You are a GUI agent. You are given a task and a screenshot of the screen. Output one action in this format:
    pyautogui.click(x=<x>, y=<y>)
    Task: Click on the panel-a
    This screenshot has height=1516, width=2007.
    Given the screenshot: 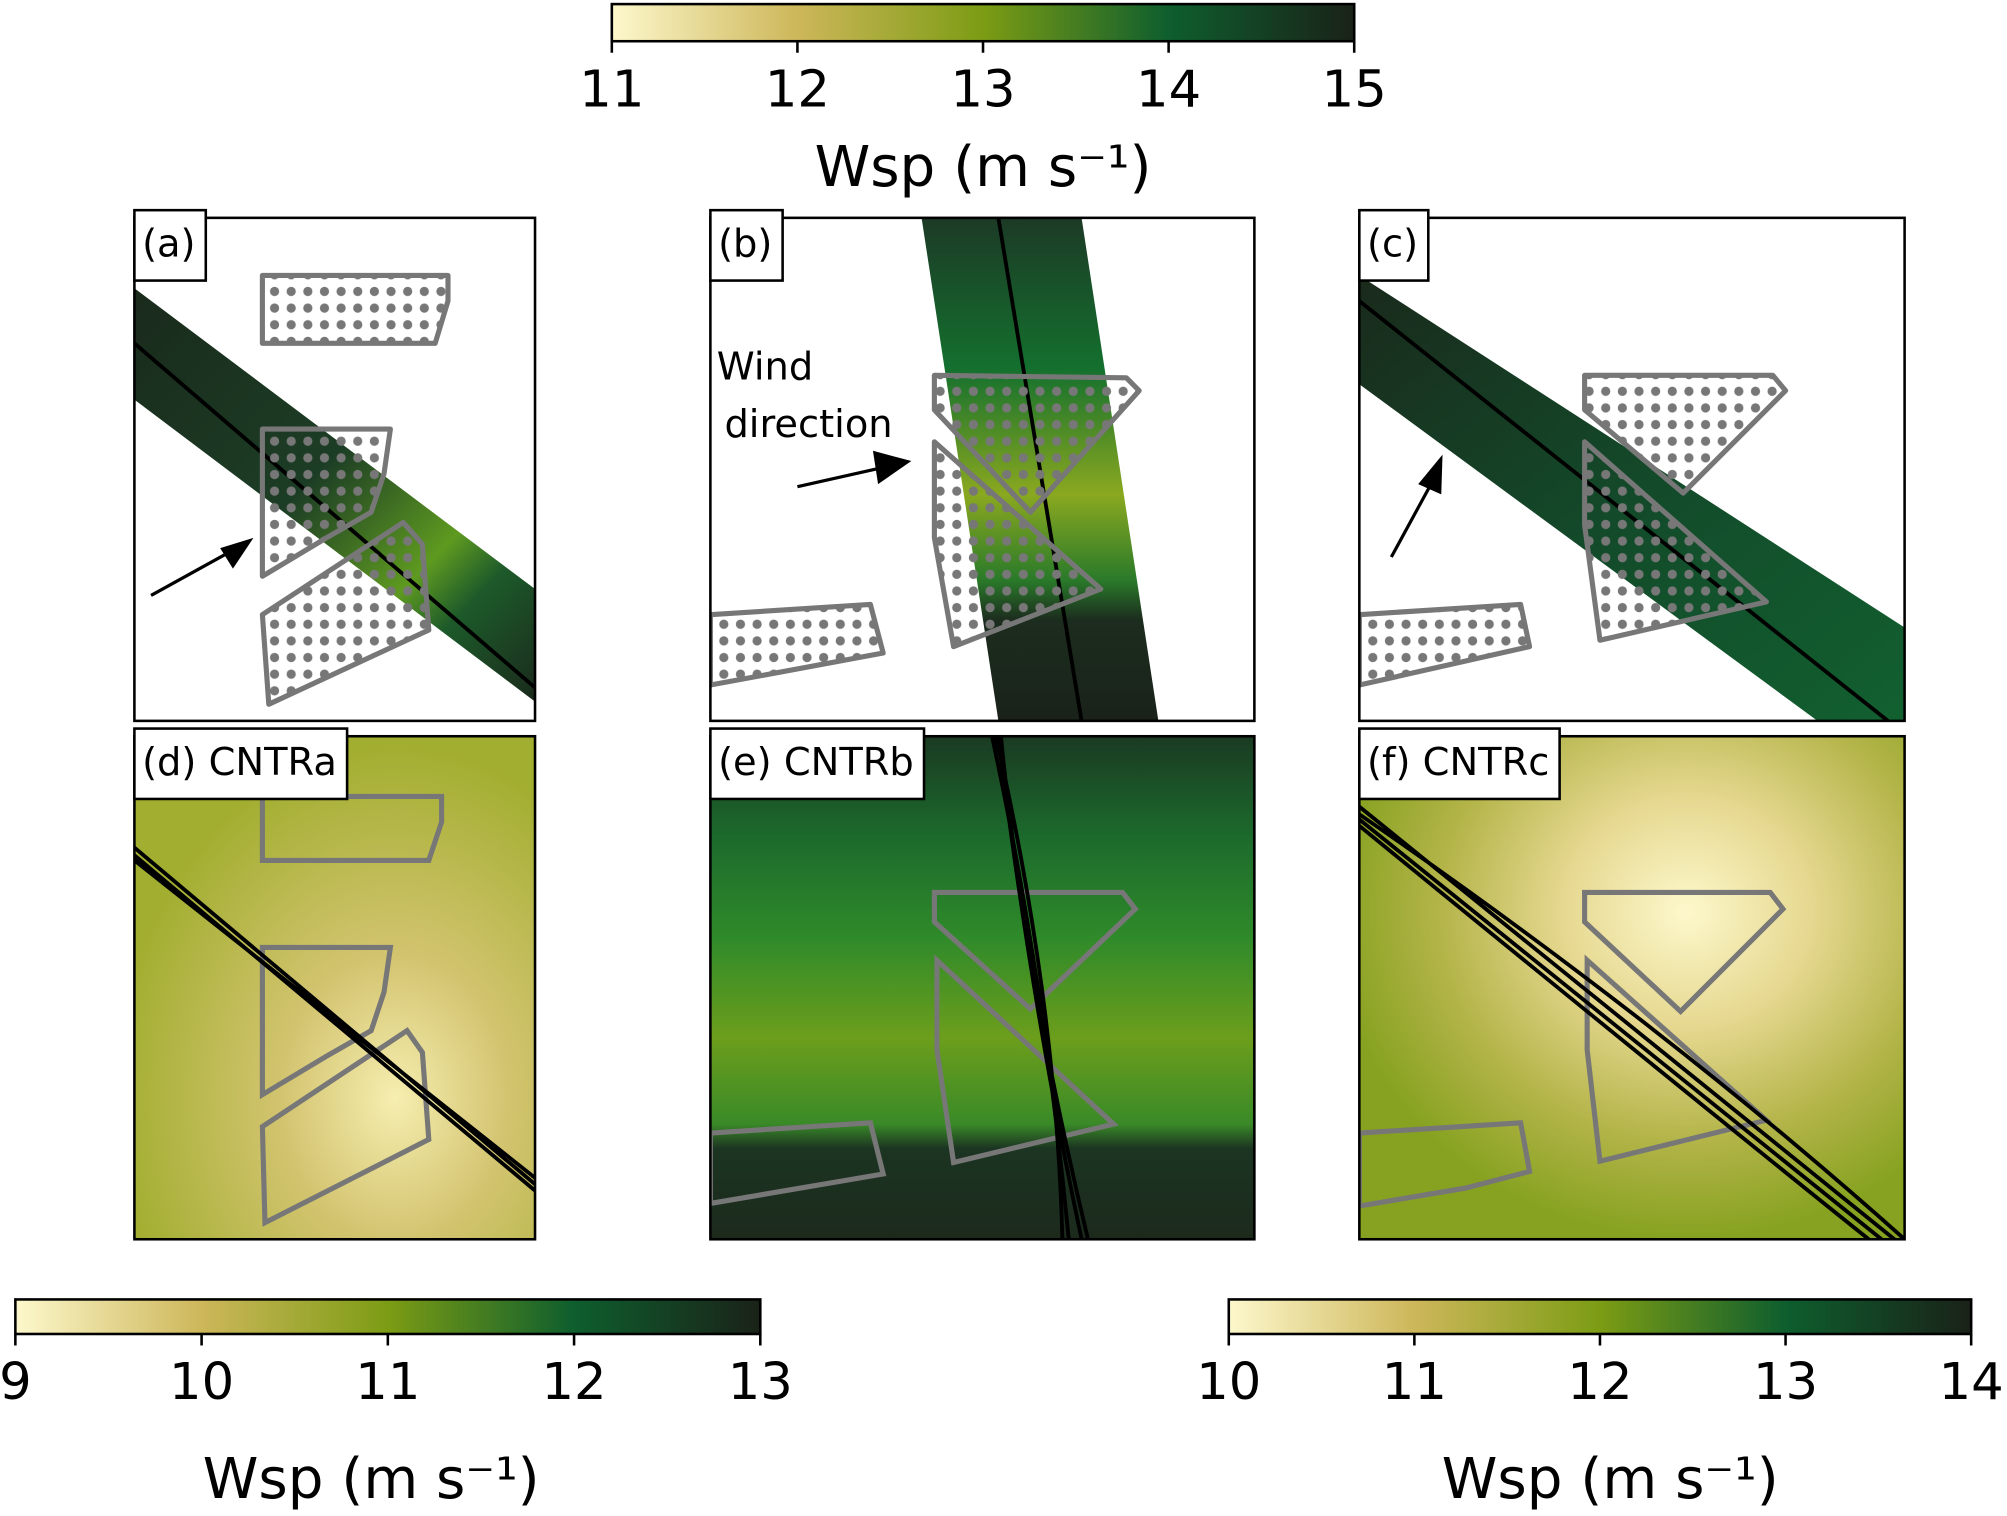 What is the action you would take?
    pyautogui.click(x=335, y=489)
    